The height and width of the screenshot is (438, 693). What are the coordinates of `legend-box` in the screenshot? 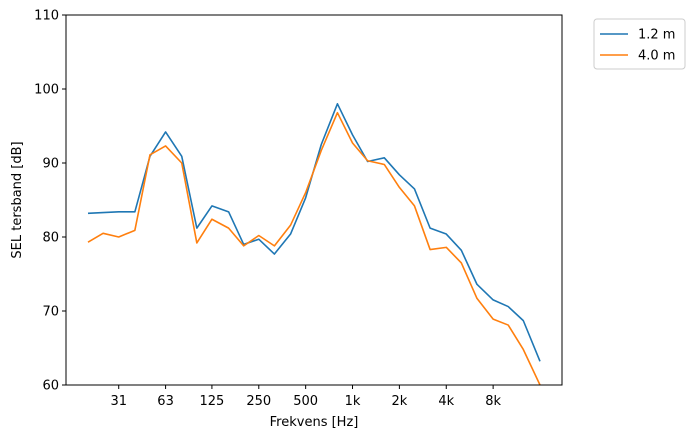 It's located at (639, 44).